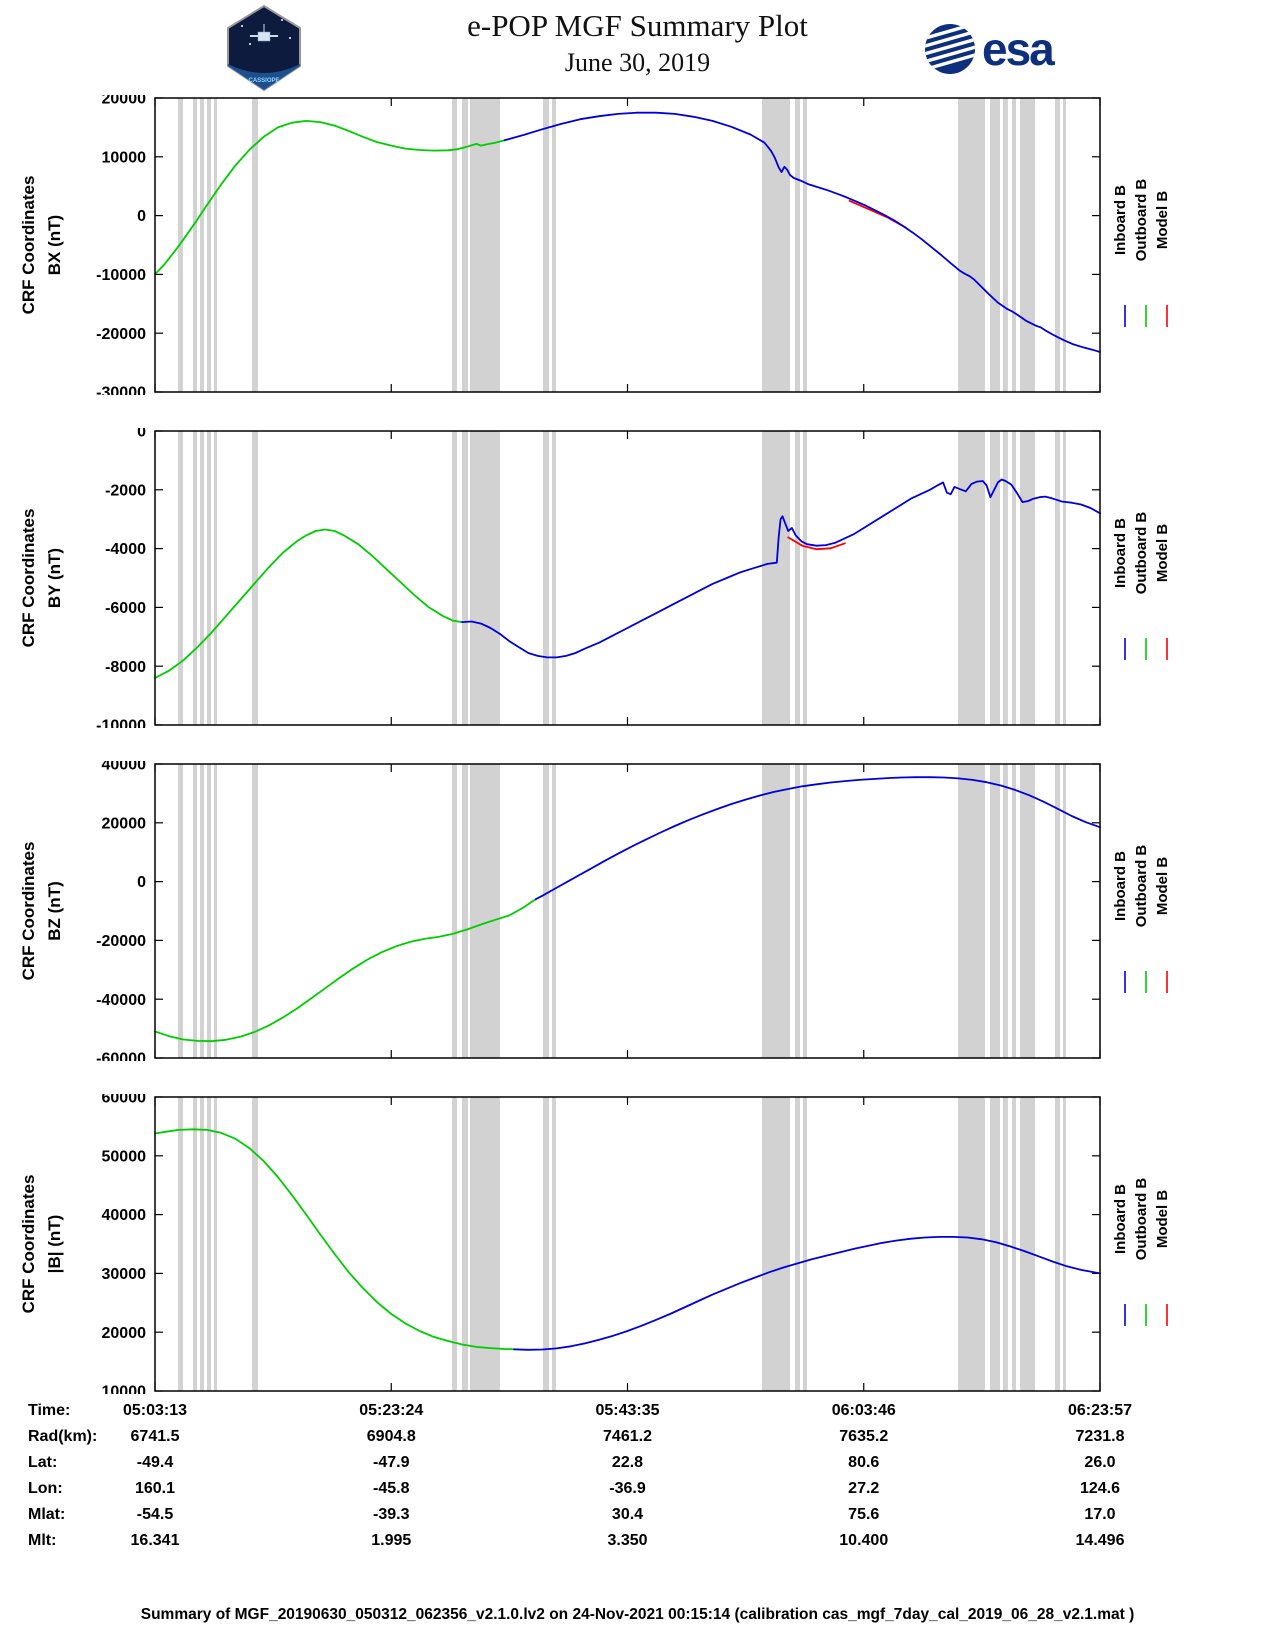 The width and height of the screenshot is (1275, 1650). What do you see at coordinates (863, 1410) in the screenshot?
I see `table-cell: 06:03:46` at bounding box center [863, 1410].